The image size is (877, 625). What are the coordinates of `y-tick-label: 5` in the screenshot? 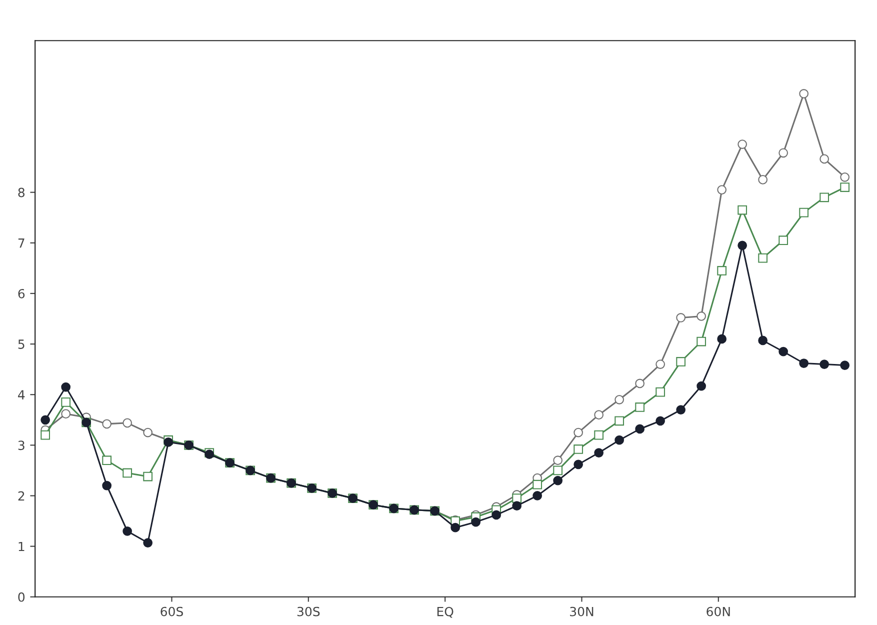 It's located at (21, 344).